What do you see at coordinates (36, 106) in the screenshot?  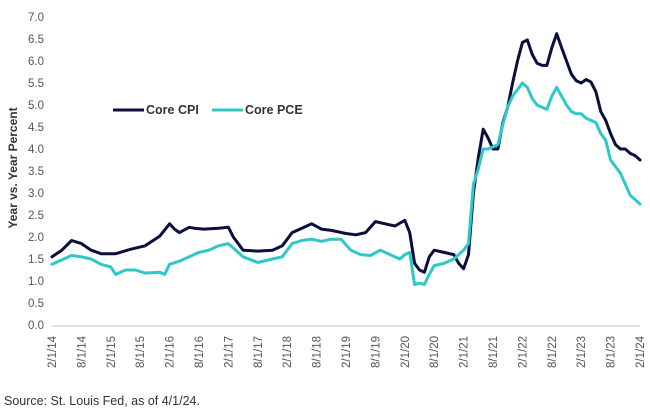 I see `y-tick-label: 5.0` at bounding box center [36, 106].